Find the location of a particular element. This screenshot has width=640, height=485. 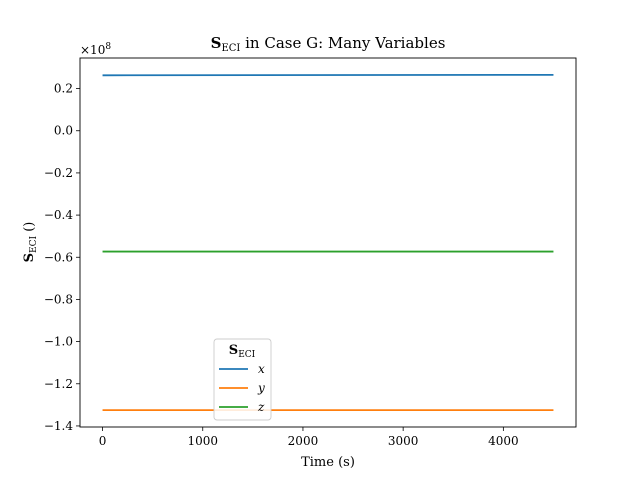

y-tick-label: 0.2 is located at coordinates (63, 89).